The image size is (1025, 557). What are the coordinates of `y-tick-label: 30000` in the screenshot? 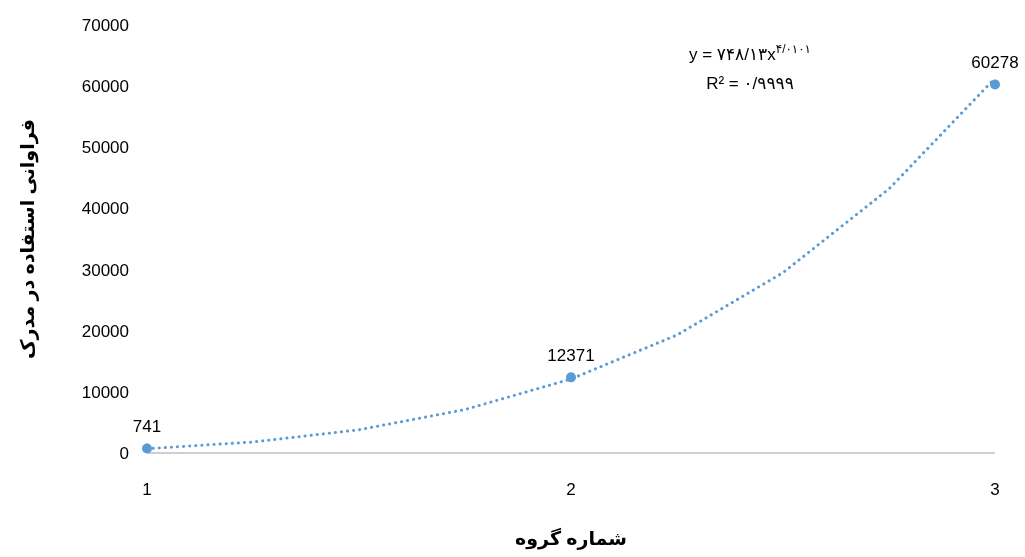 It's located at (105, 270).